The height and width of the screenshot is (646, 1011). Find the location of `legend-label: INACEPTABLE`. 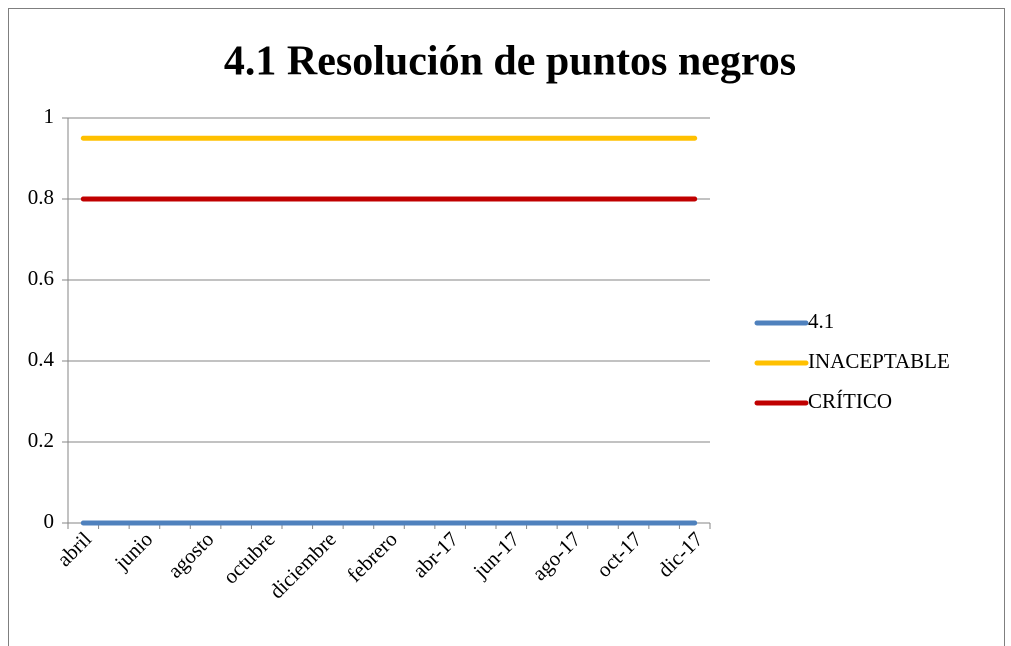

legend-label: INACEPTABLE is located at coordinates (879, 361).